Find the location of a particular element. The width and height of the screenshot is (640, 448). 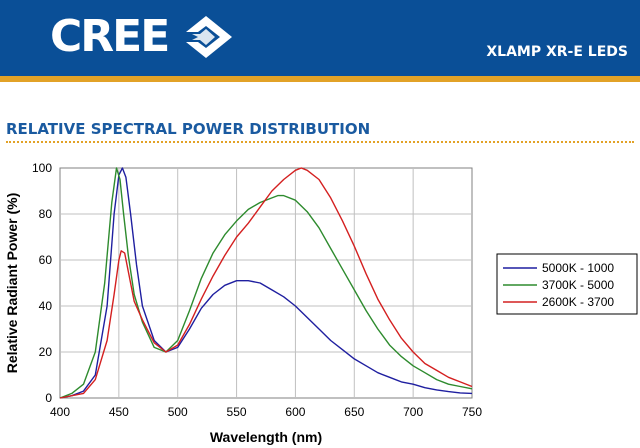

x-tick-label: 700 is located at coordinates (413, 412).